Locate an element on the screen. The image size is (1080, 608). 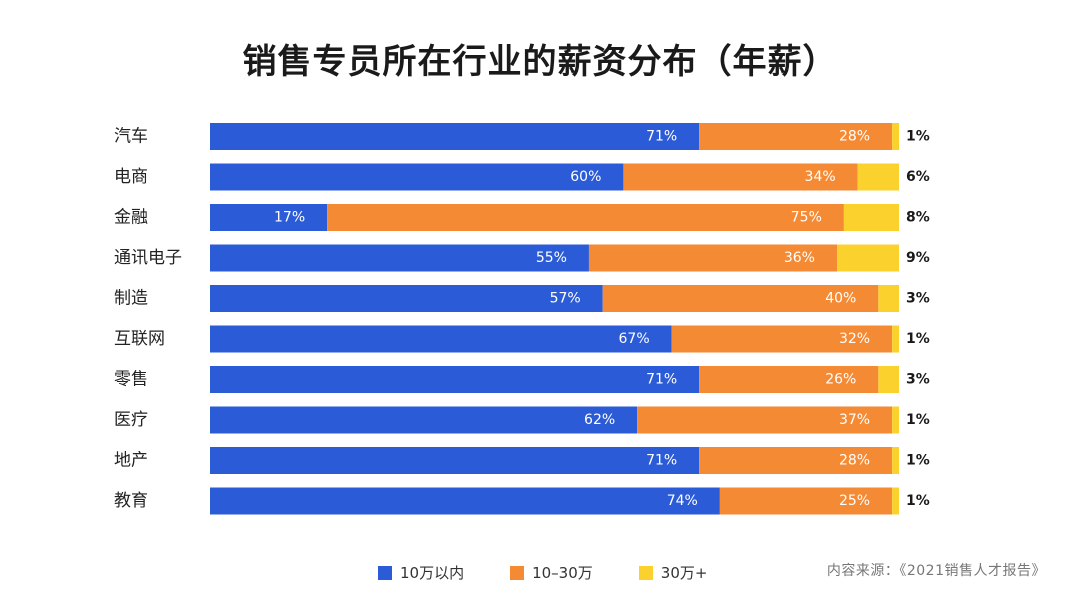
data-label: 60% is located at coordinates (585, 177).